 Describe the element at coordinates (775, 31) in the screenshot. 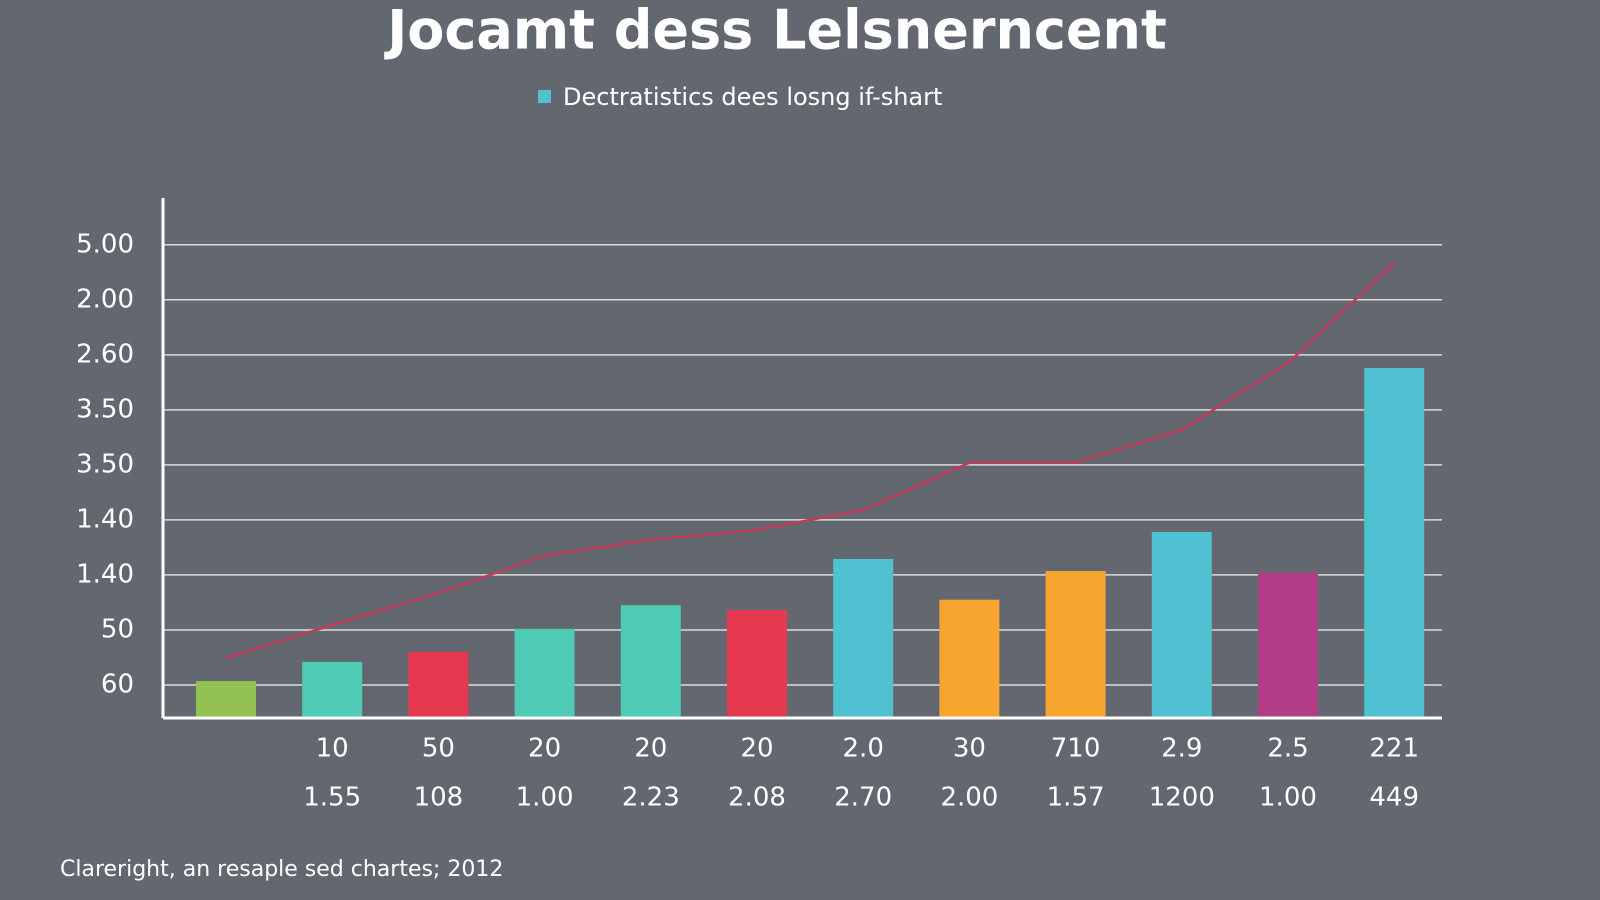

I see `chart-title: Jocamt dess Lelsnerncent` at that location.